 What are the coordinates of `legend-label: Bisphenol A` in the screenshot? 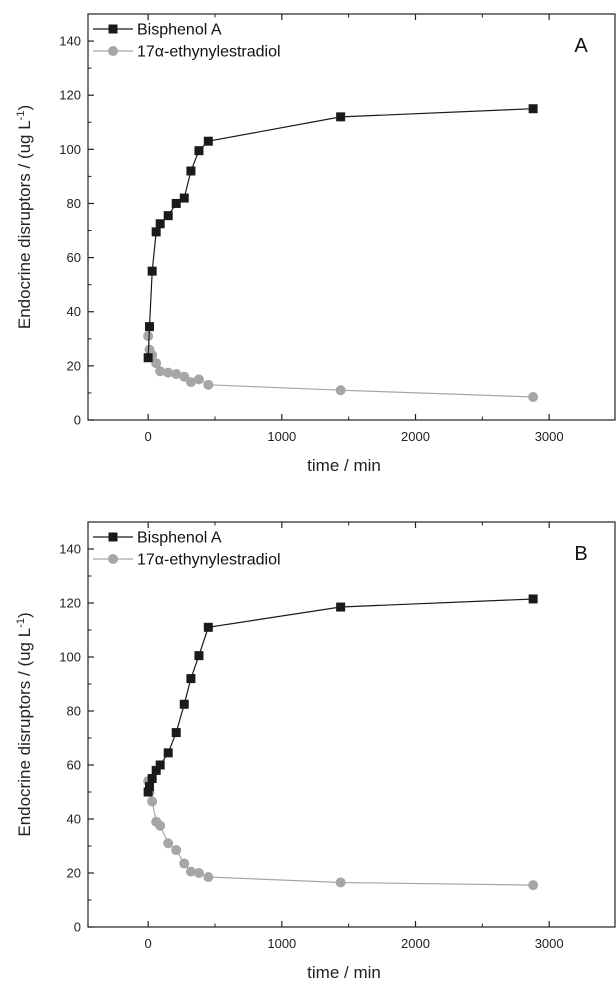 It's located at (179, 30).